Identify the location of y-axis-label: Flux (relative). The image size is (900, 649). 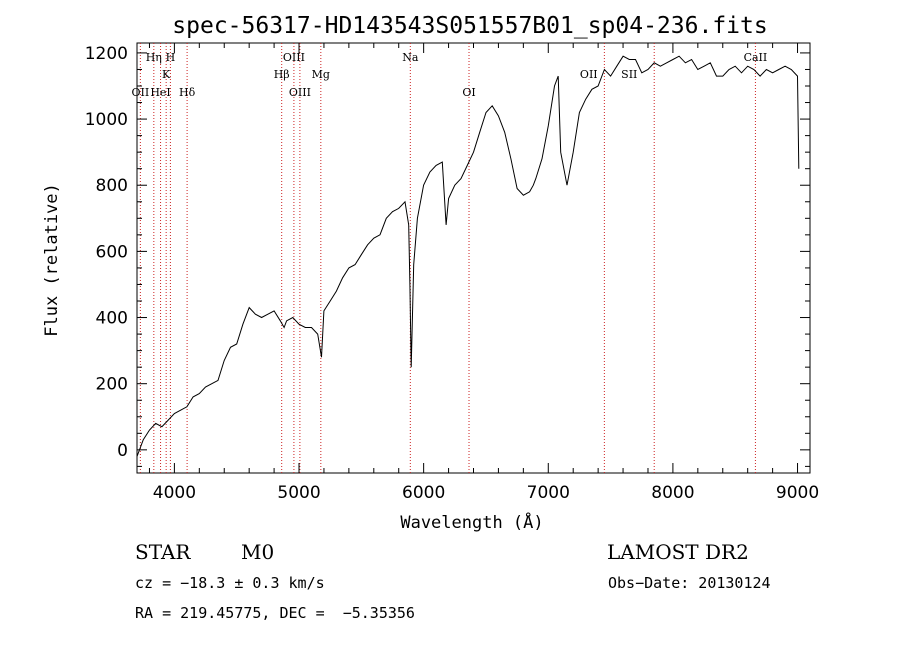
(52, 260).